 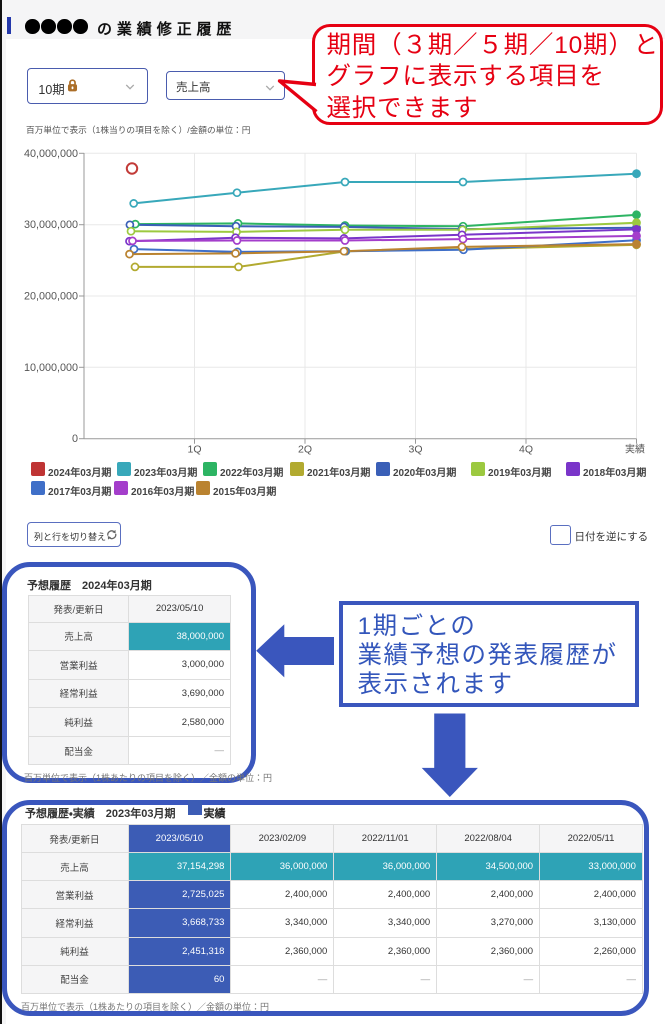 I want to click on svg-text: 10,000,000, so click(x=51, y=368).